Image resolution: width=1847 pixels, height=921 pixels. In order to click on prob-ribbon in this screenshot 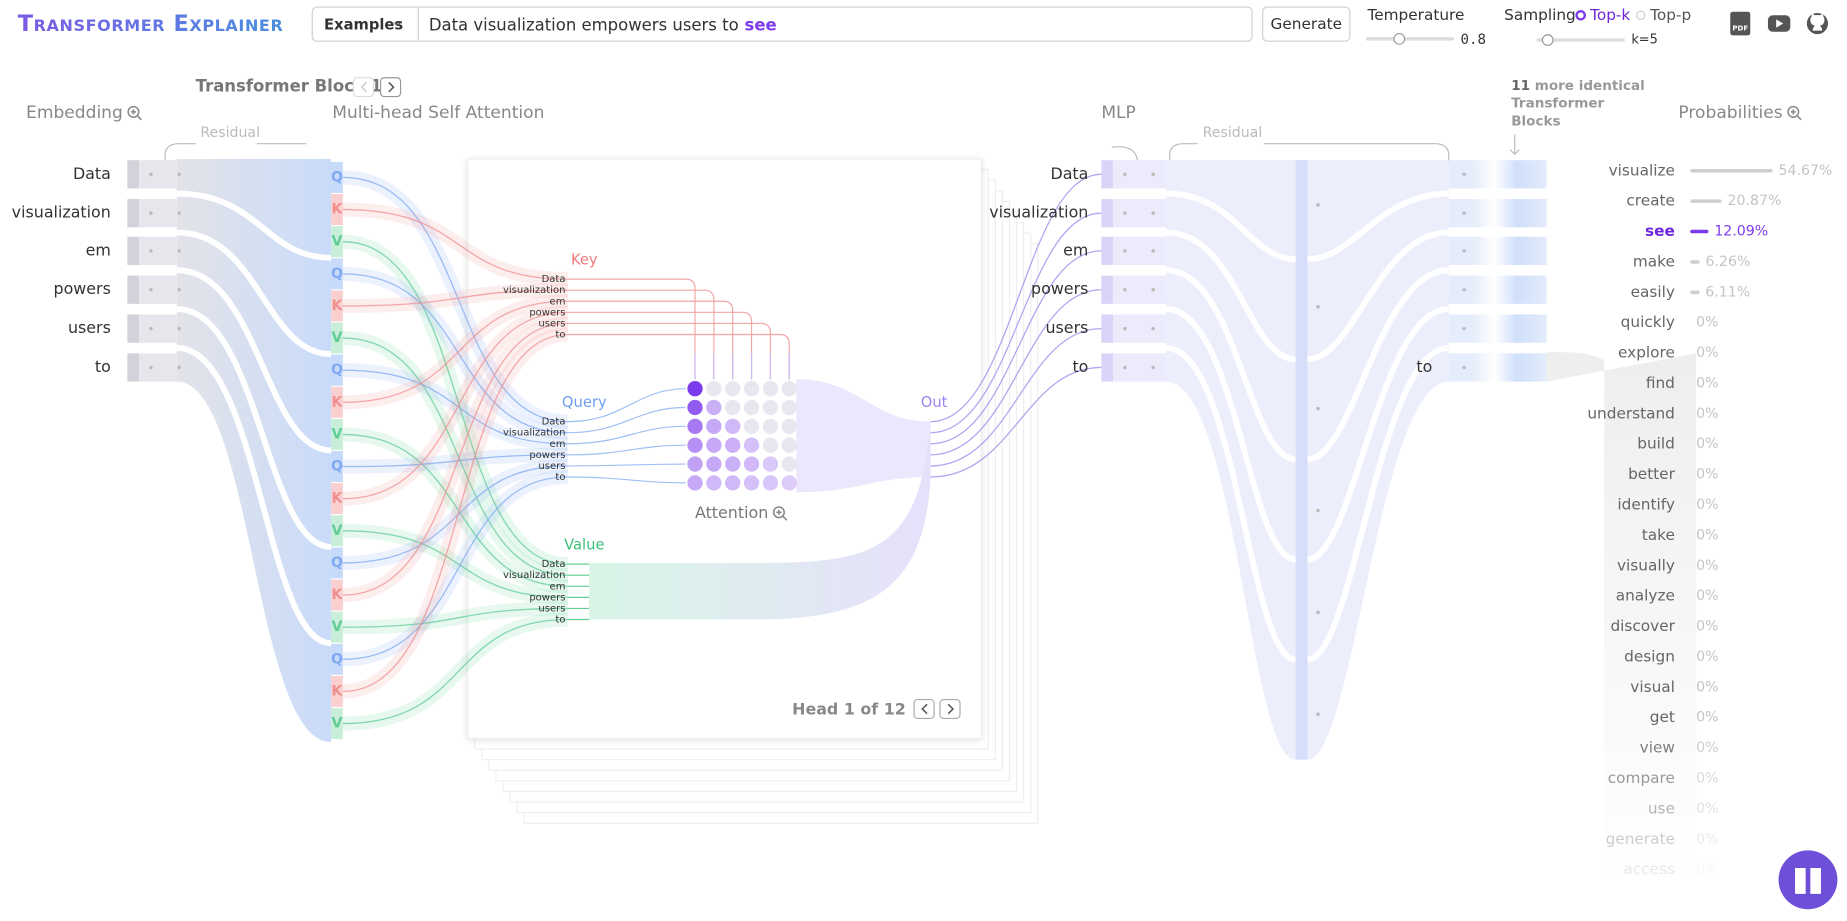, I will do `click(1621, 619)`.